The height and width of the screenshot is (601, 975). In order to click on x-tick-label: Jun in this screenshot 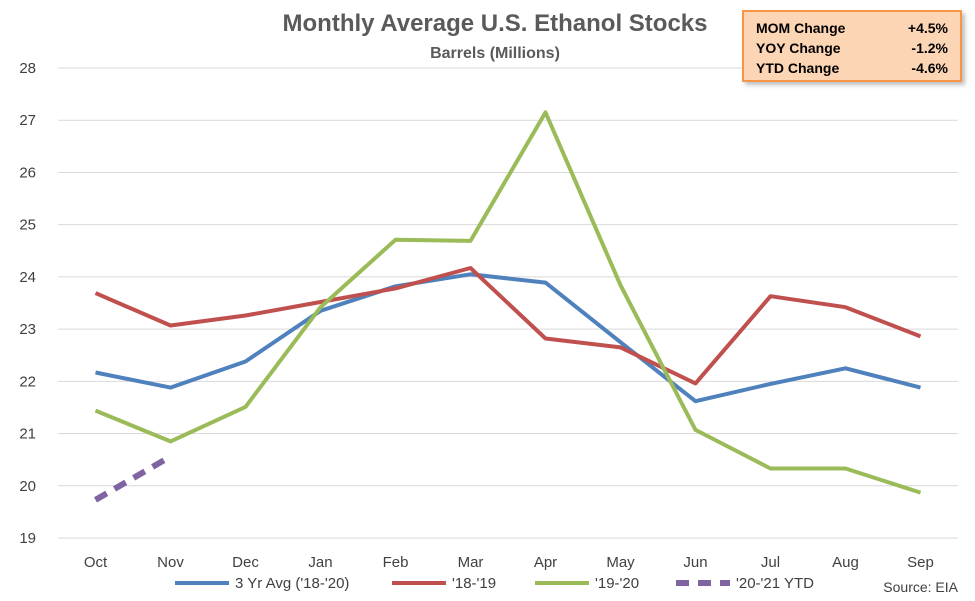, I will do `click(695, 562)`.